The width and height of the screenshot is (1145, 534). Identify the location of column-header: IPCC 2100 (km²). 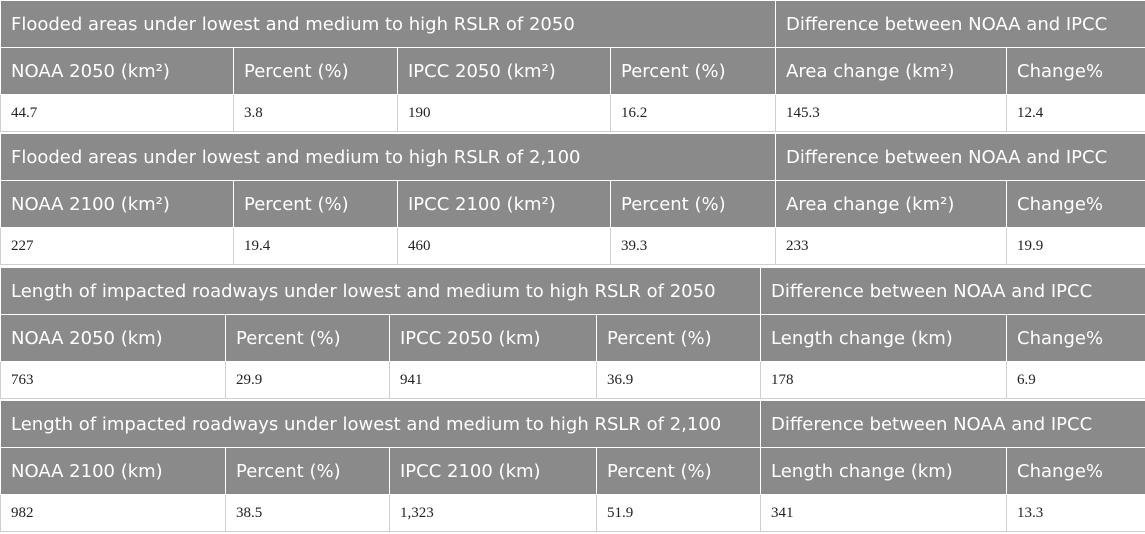
(504, 204).